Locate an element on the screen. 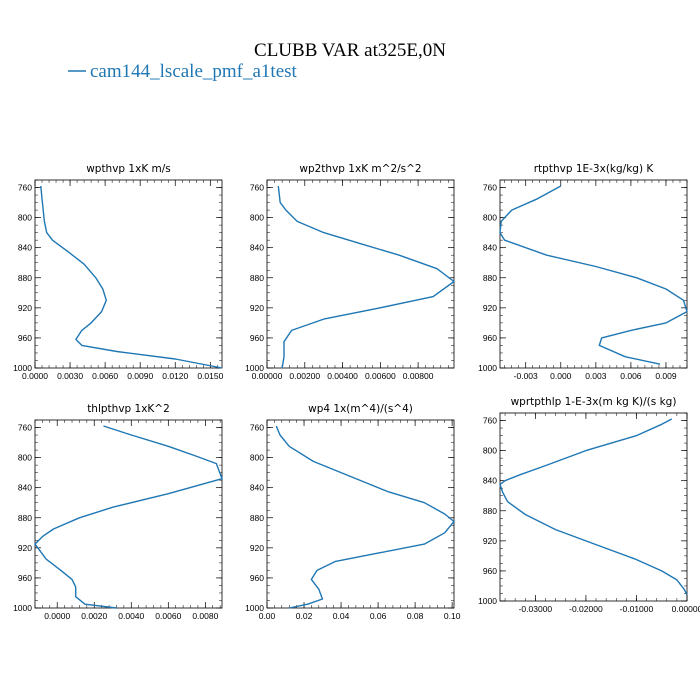 The image size is (700, 700). x-tick-label: 0.10 is located at coordinates (452, 616).